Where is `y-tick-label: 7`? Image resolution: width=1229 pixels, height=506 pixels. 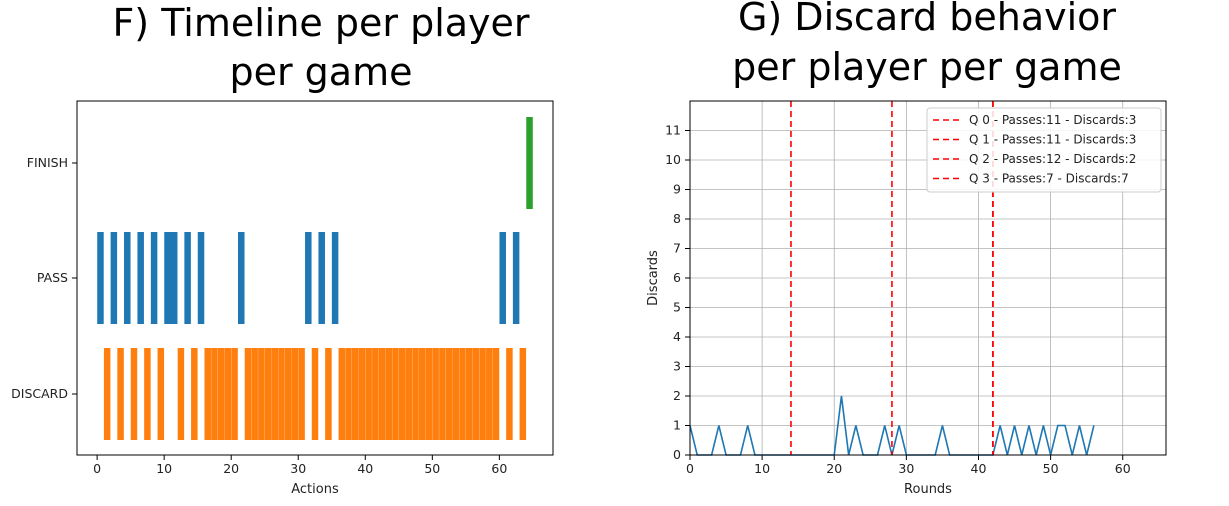
y-tick-label: 7 is located at coordinates (677, 248).